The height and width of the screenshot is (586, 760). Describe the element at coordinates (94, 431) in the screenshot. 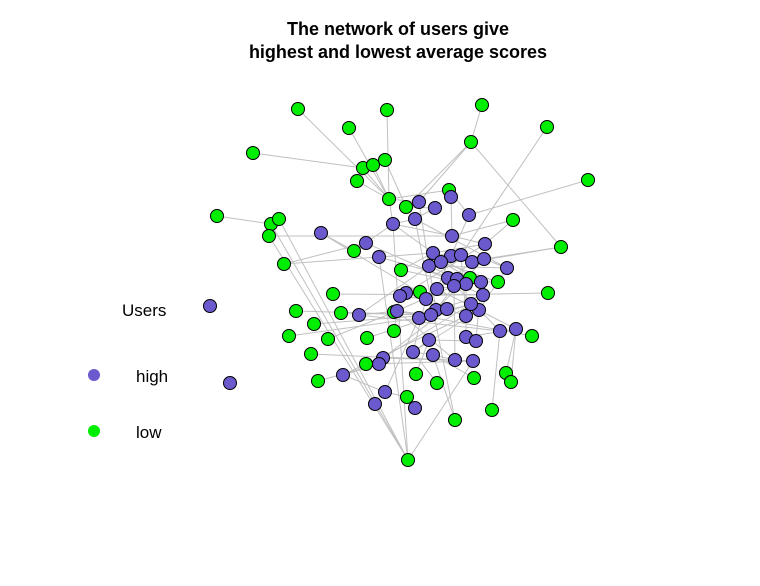

I see `legend-dot-low` at that location.